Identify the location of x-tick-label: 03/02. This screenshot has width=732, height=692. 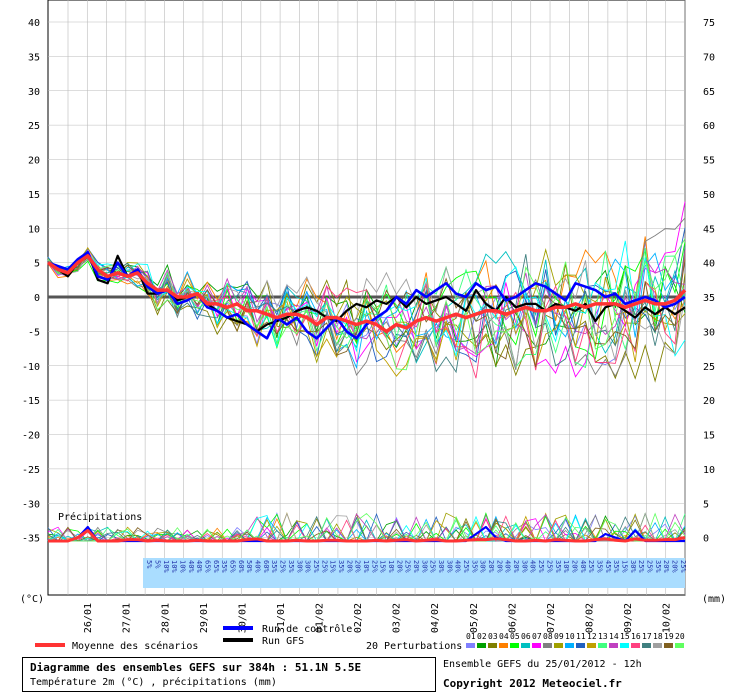
(397, 618).